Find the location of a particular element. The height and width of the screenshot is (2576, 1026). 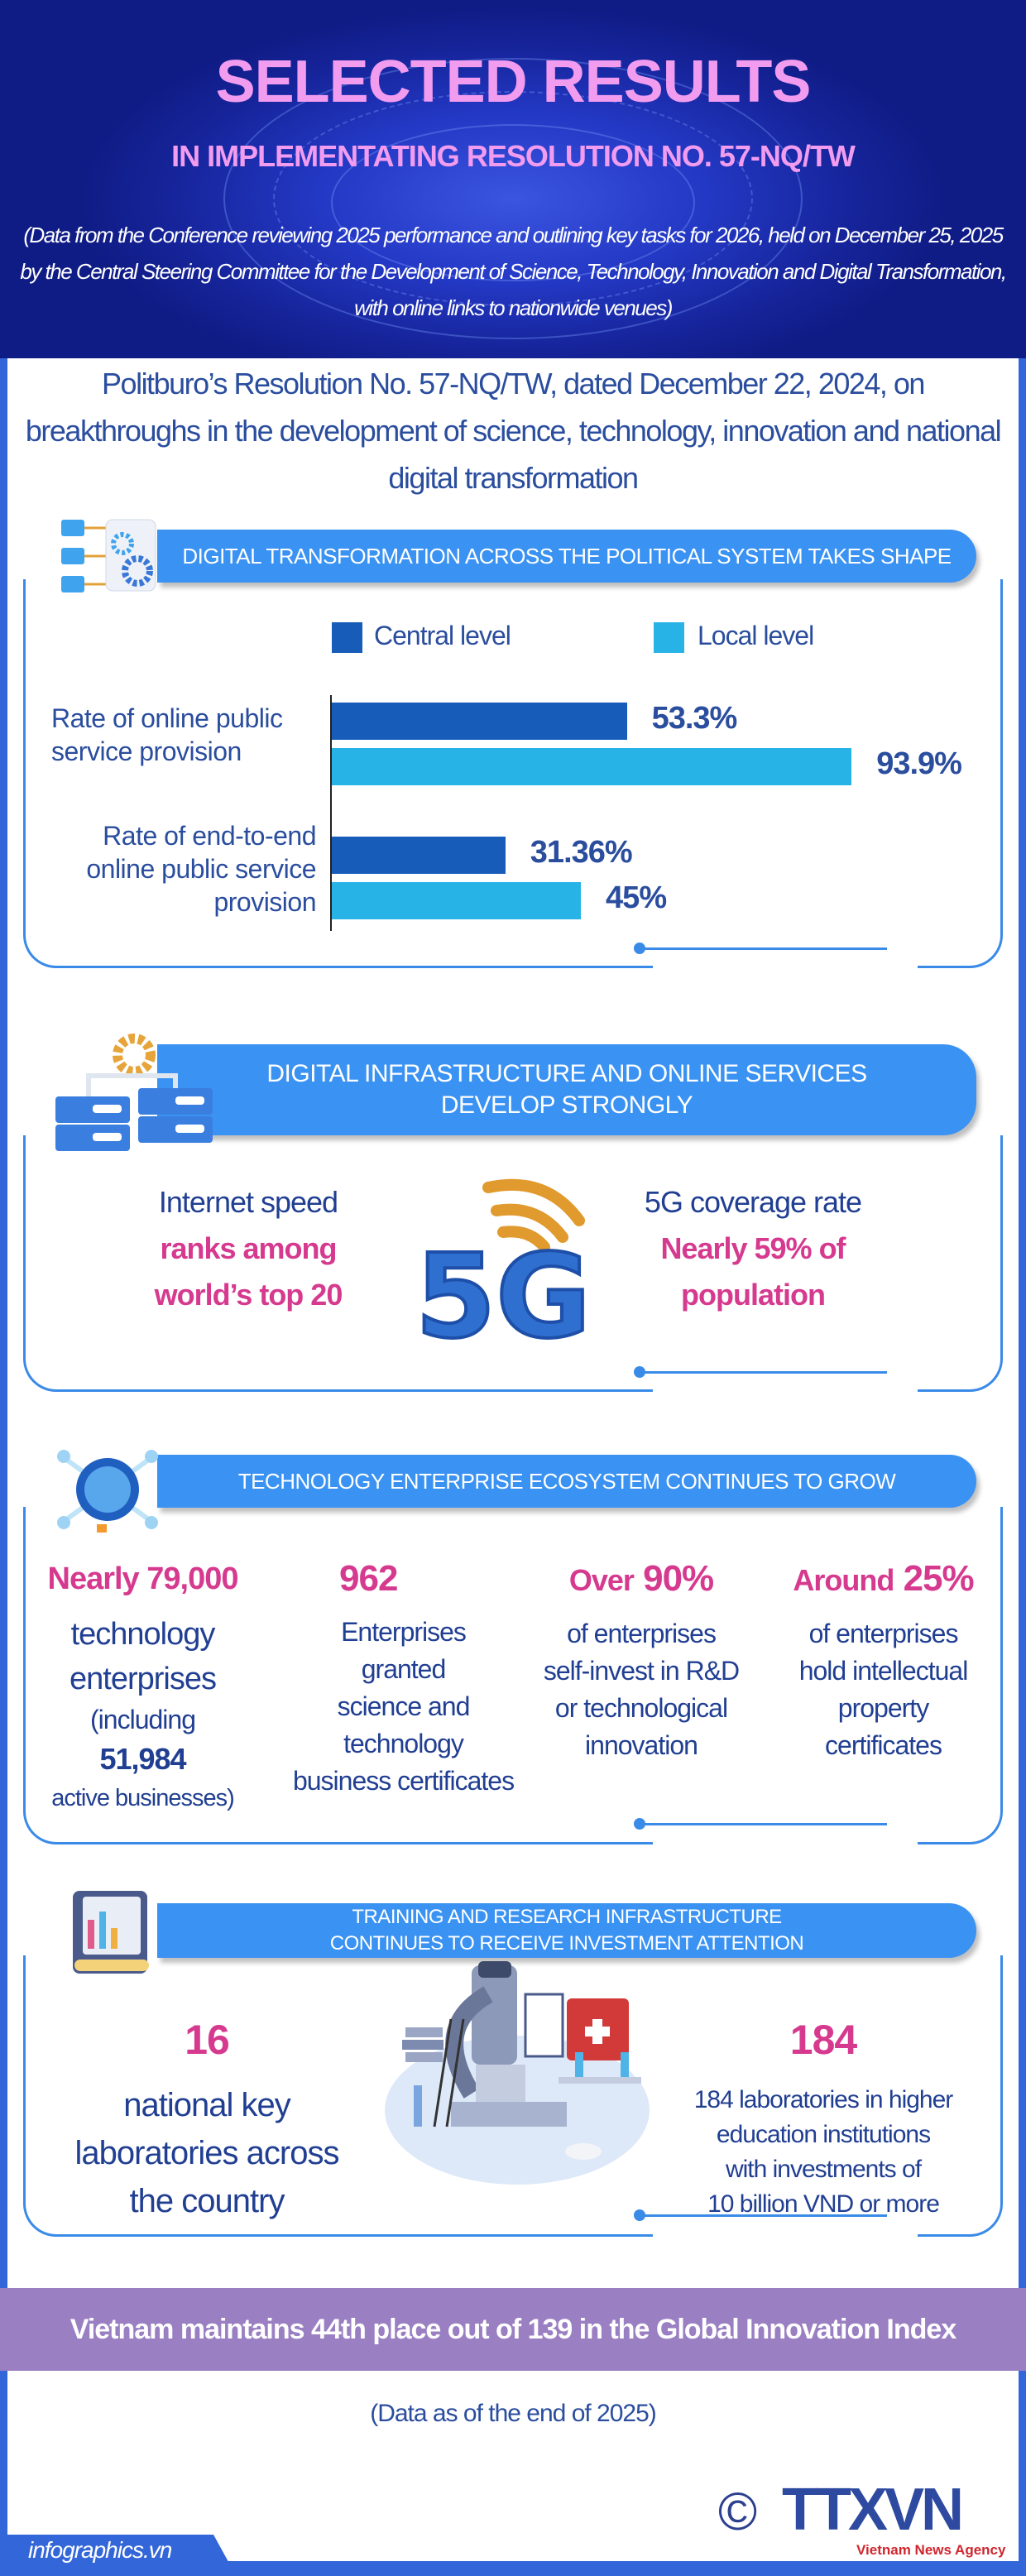

stat-text: or technological is located at coordinates (641, 1708).